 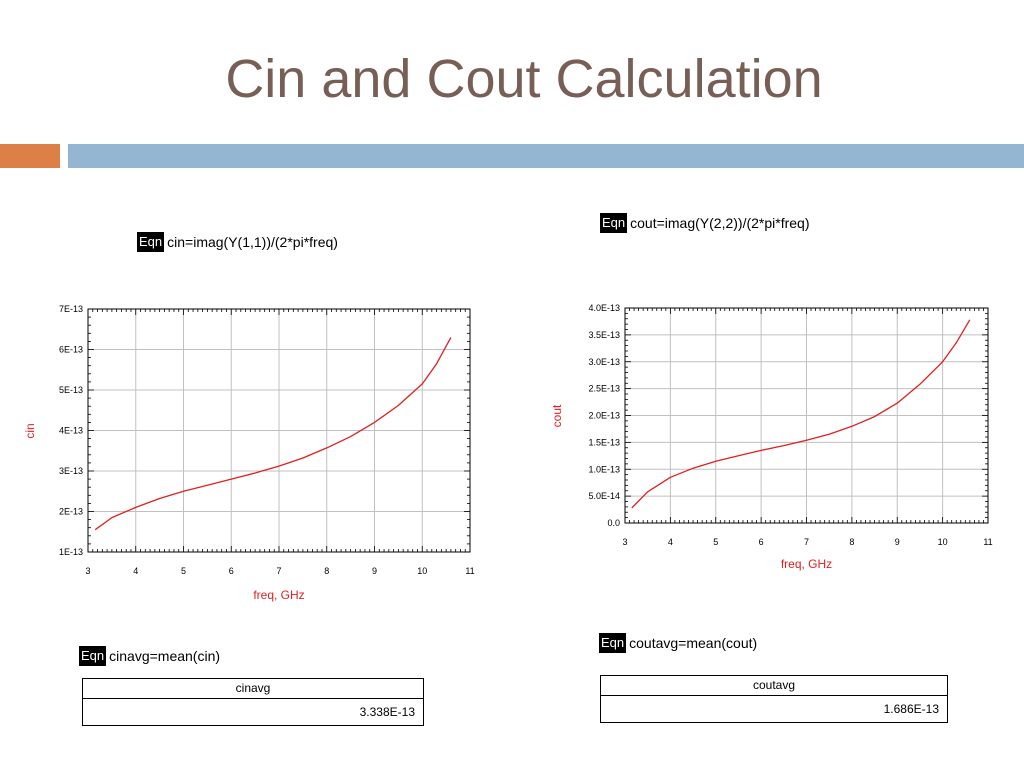 I want to click on cin-y-tick-label: 5E-13, so click(x=71, y=390).